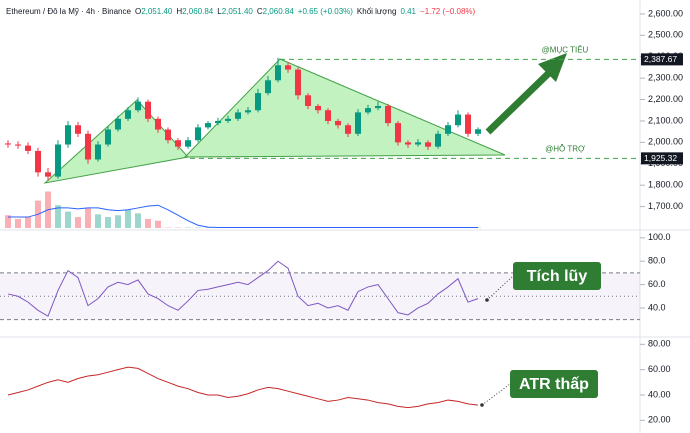  I want to click on y-tick-label: 80.0, so click(657, 261).